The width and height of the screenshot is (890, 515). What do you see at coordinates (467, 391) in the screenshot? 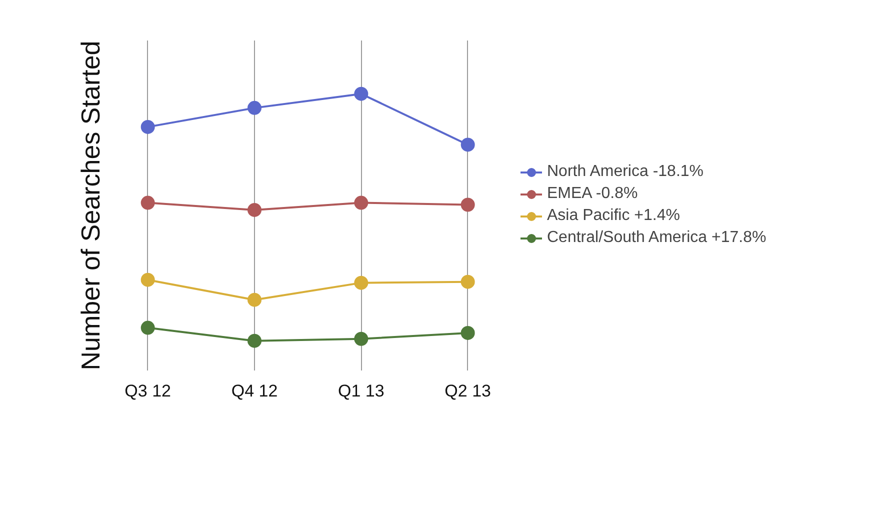
I see `x-tick-label: Q2 13` at bounding box center [467, 391].